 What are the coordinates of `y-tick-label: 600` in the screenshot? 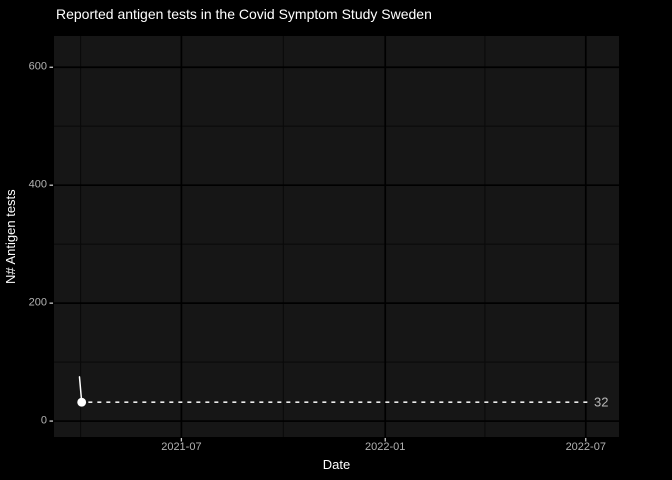 It's located at (37, 66).